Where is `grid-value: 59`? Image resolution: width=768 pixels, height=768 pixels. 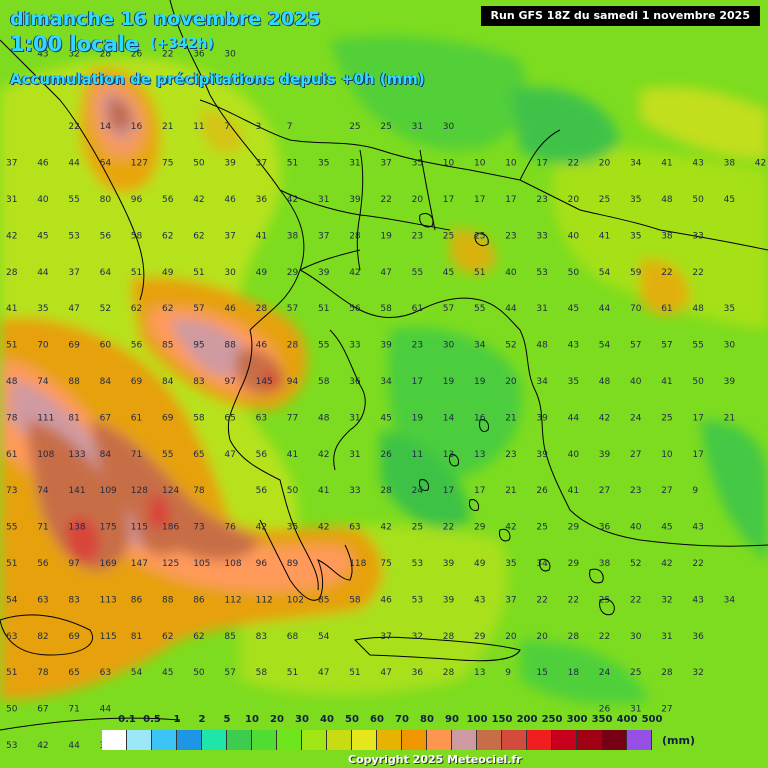
grid-value: 59 is located at coordinates (636, 273).